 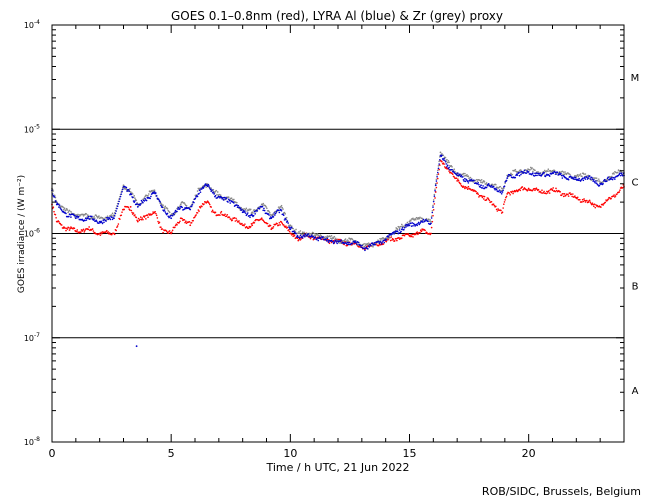 I want to click on x-axis-label: Time / h UTC, 21 Jun 2022, so click(x=337, y=467).